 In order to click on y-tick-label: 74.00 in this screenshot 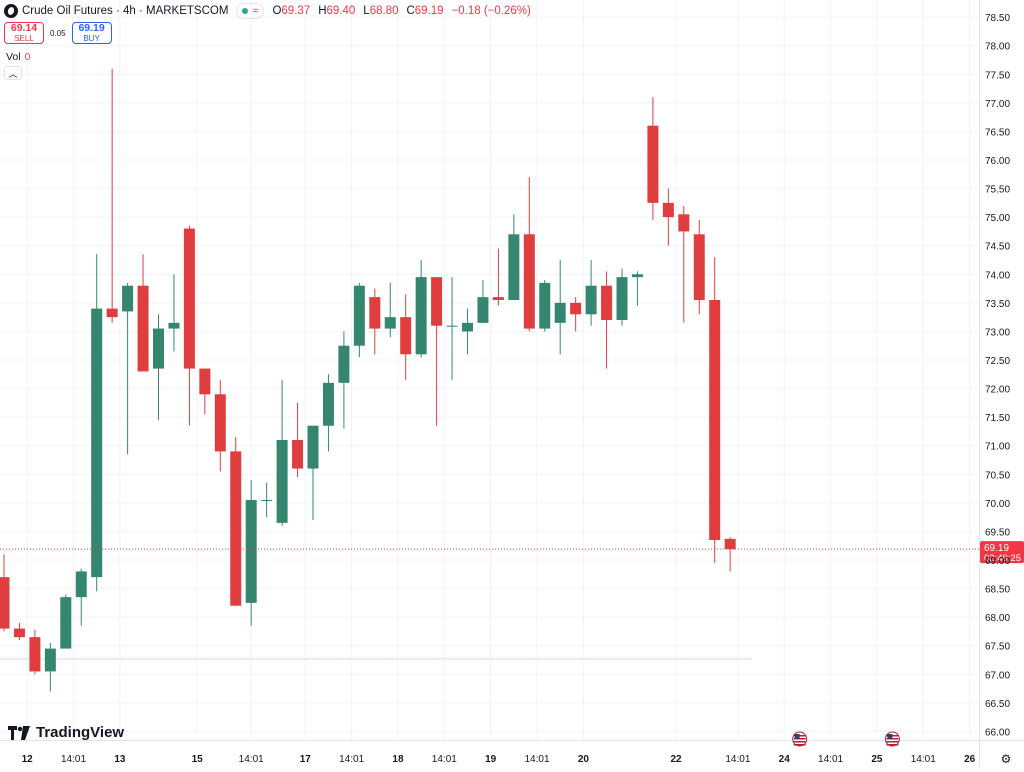, I will do `click(997, 275)`.